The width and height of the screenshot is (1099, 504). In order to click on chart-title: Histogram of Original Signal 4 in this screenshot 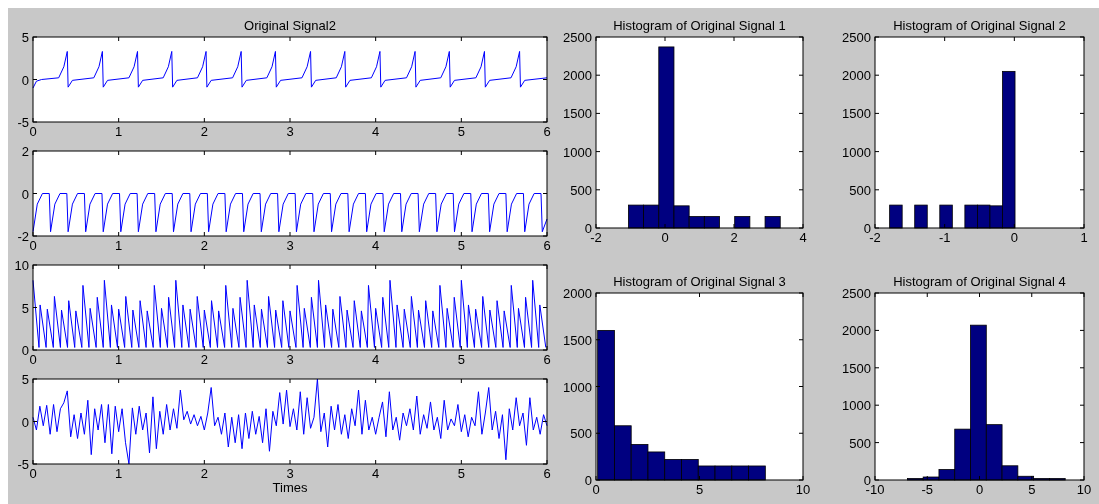, I will do `click(979, 281)`.